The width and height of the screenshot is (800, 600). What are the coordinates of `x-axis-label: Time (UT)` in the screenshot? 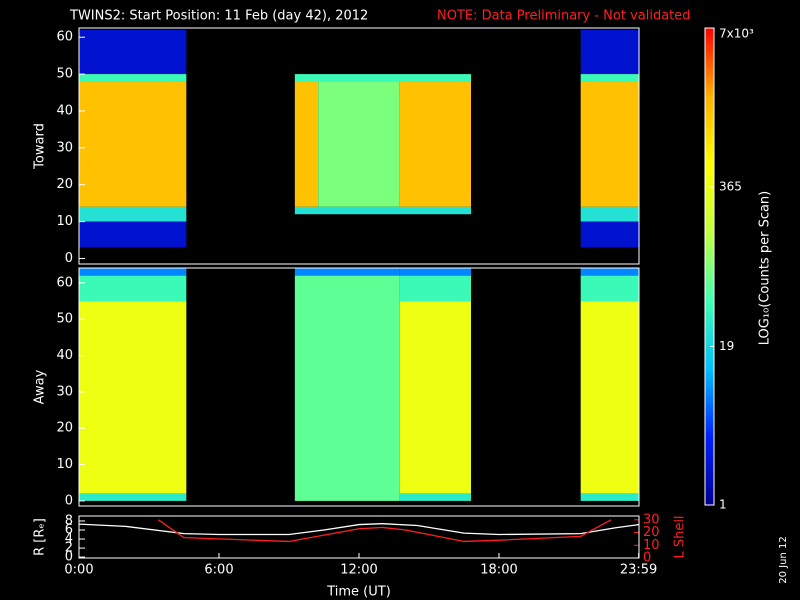 It's located at (358, 592).